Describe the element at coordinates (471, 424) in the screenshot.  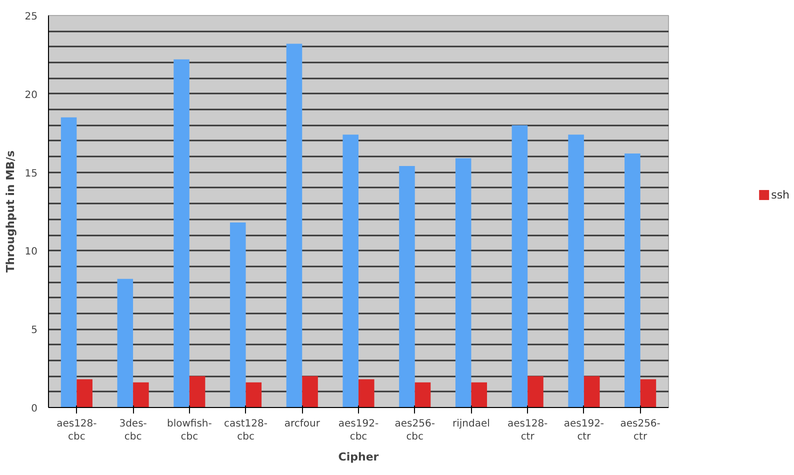
I see `x-tick-label: rijndael` at that location.